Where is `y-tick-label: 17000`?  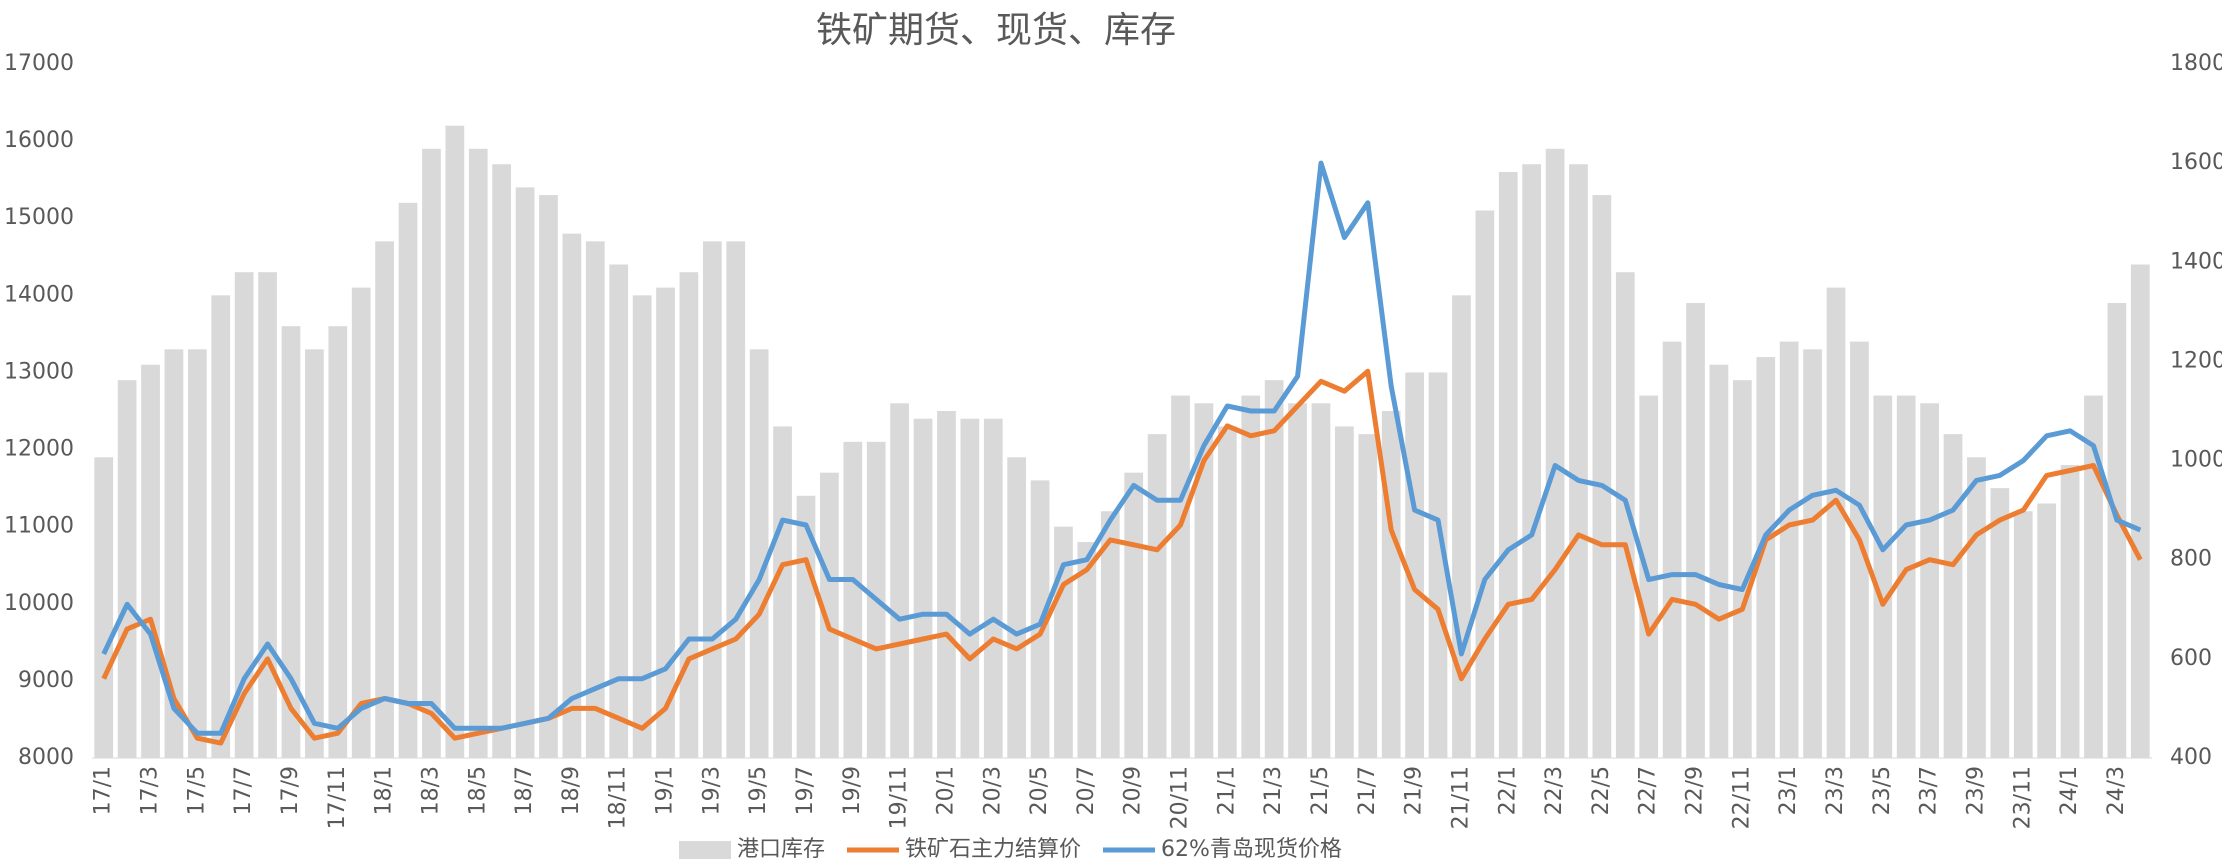 y-tick-label: 17000 is located at coordinates (39, 63).